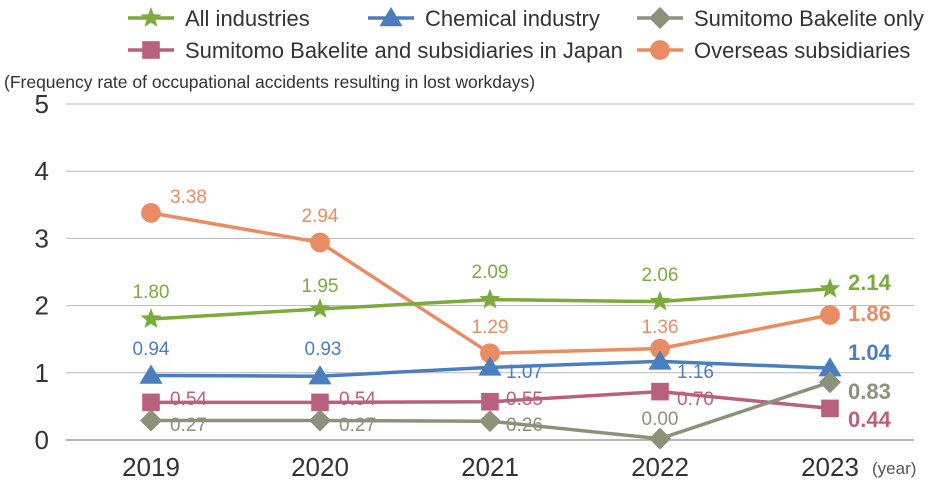  I want to click on y-tick-label: 3, so click(42, 238).